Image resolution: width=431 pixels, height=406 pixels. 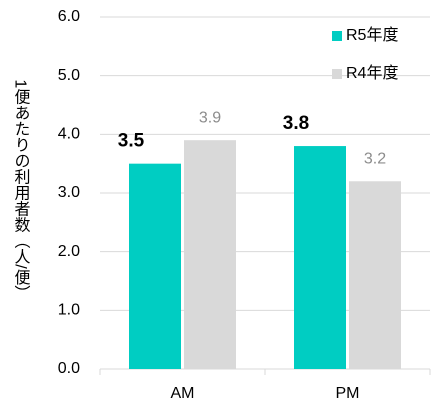 I want to click on value-label: 3.5, so click(x=131, y=141).